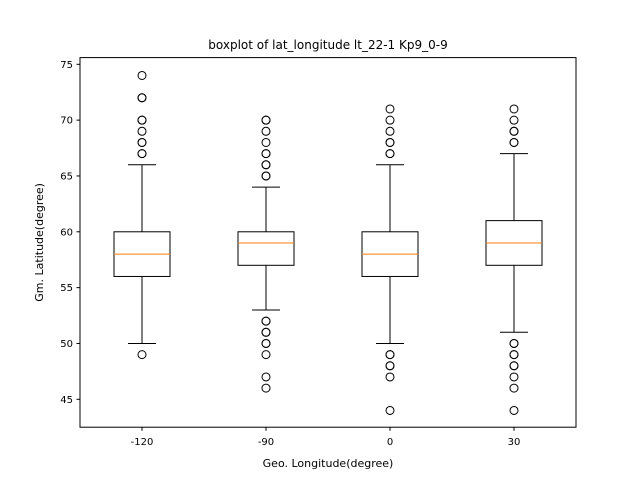 Image resolution: width=640 pixels, height=480 pixels. What do you see at coordinates (266, 442) in the screenshot?
I see `x-tick-label: -90` at bounding box center [266, 442].